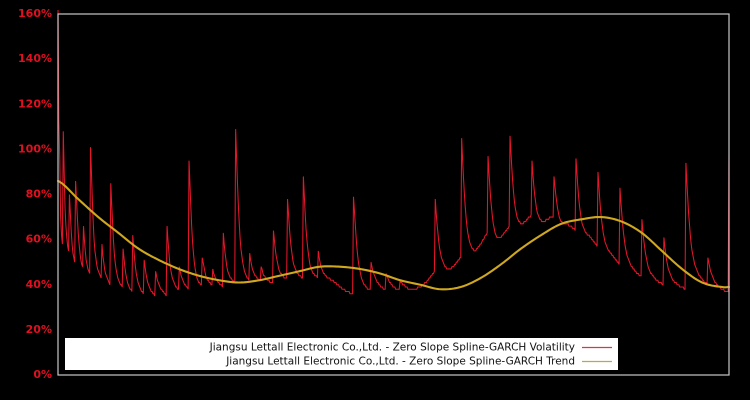 The height and width of the screenshot is (400, 750). What do you see at coordinates (39, 194) in the screenshot?
I see `y-axis-tick-label: 80%` at bounding box center [39, 194].